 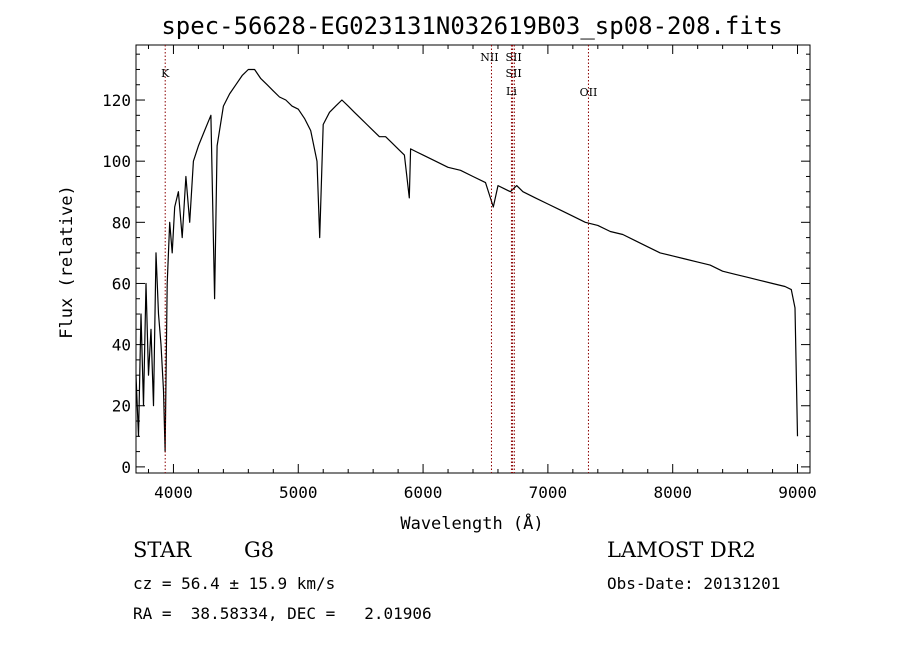 I want to click on ra-dec-coordinates: RA = 38.58334, DEC = 2.01906, so click(x=282, y=613).